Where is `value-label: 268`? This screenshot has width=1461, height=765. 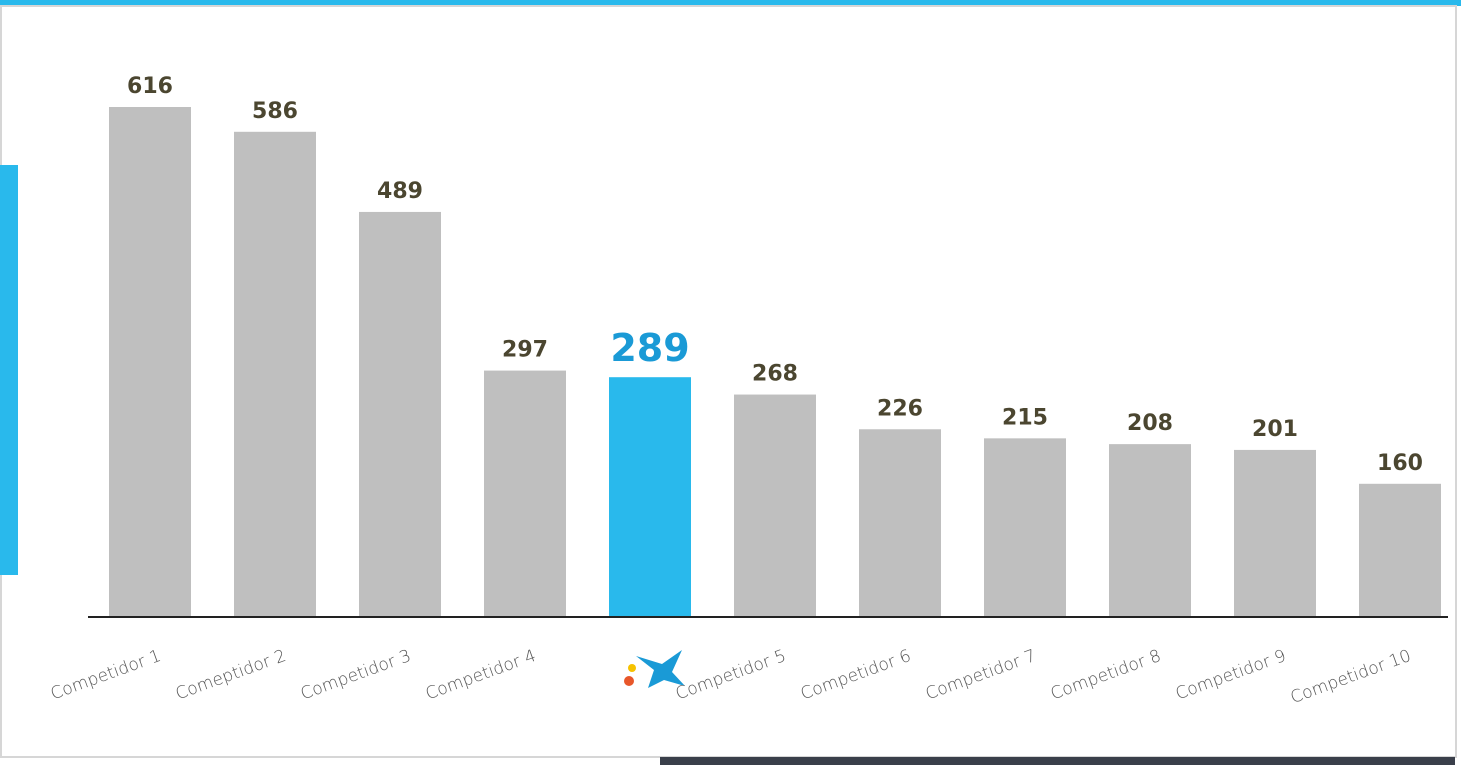
value-label: 268 is located at coordinates (775, 374).